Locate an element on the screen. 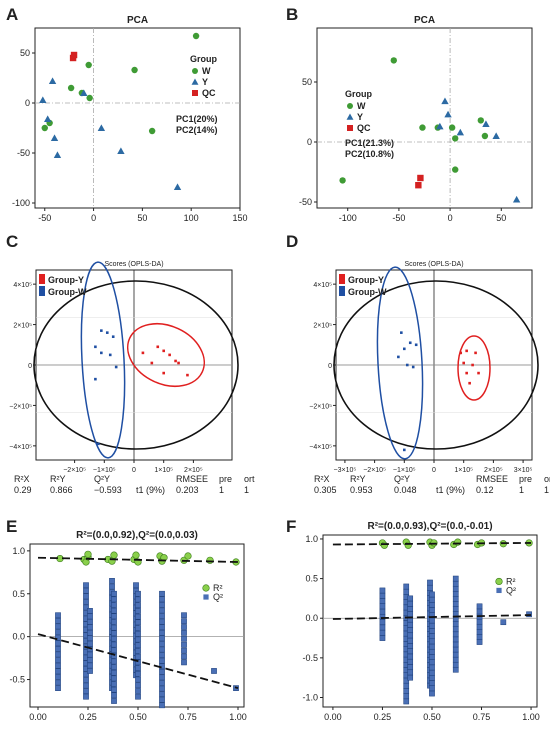 This screenshot has height=729, width=550. panel-label-d: D is located at coordinates (292, 241).